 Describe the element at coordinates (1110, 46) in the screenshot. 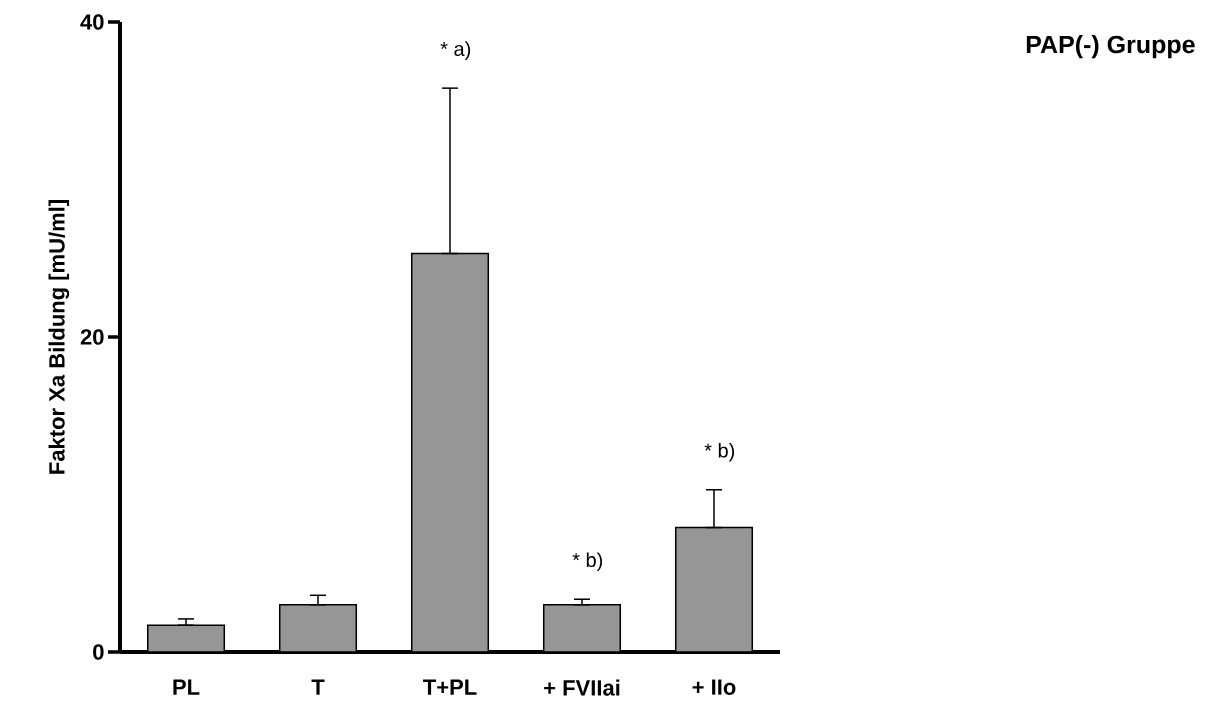

I see `text: PAP(-) Gruppe` at that location.